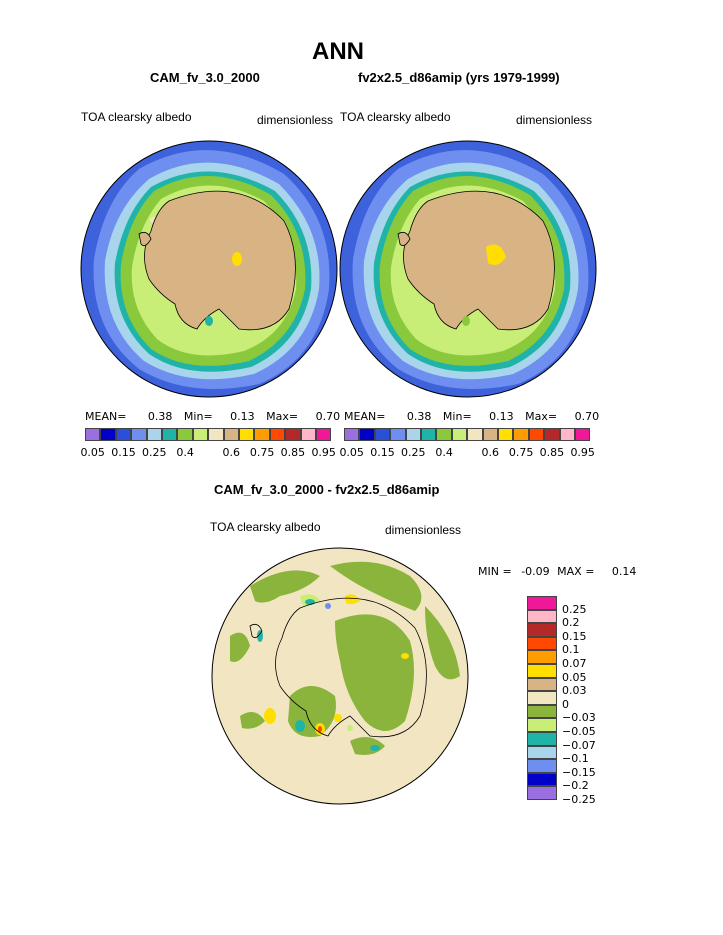  Describe the element at coordinates (467, 453) in the screenshot. I see `right-colorbar-ticks: 0.05 0.15 0.25 0.4 0.6 0.75 0.85 0.95` at that location.